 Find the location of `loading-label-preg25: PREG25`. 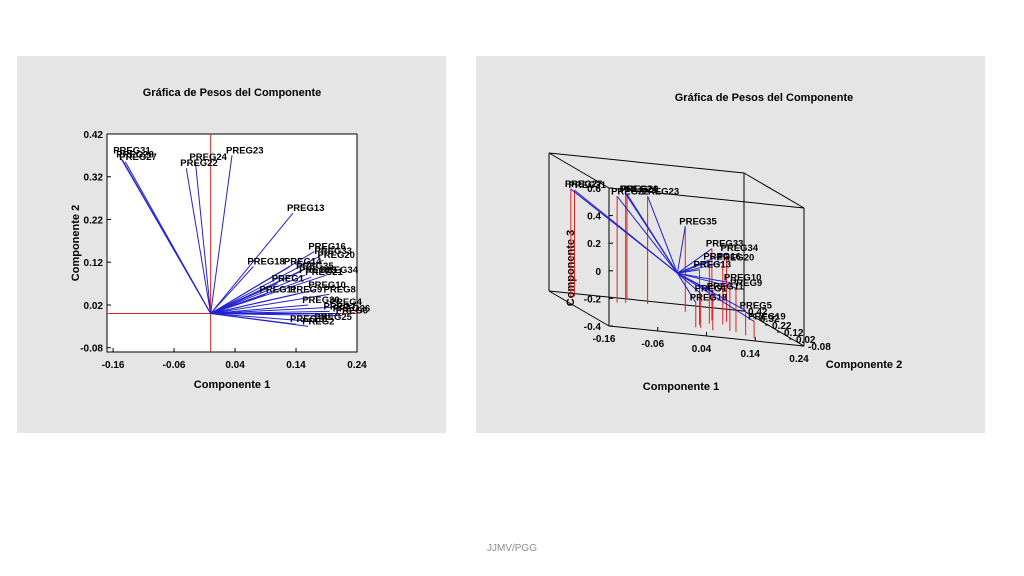

loading-label-preg25: PREG25 is located at coordinates (333, 317).